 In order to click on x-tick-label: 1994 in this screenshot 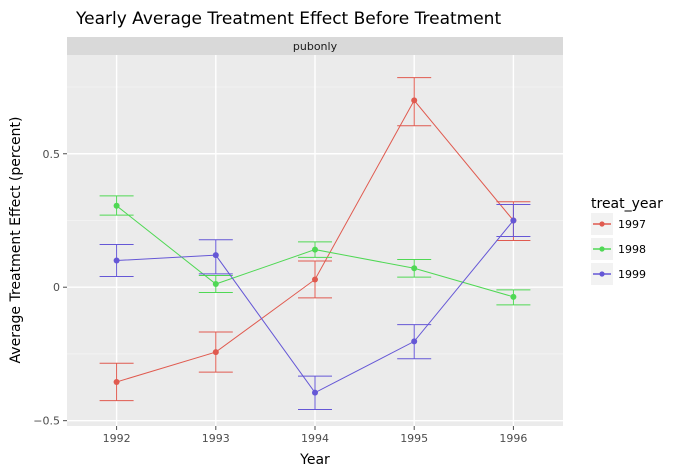, I will do `click(315, 438)`.